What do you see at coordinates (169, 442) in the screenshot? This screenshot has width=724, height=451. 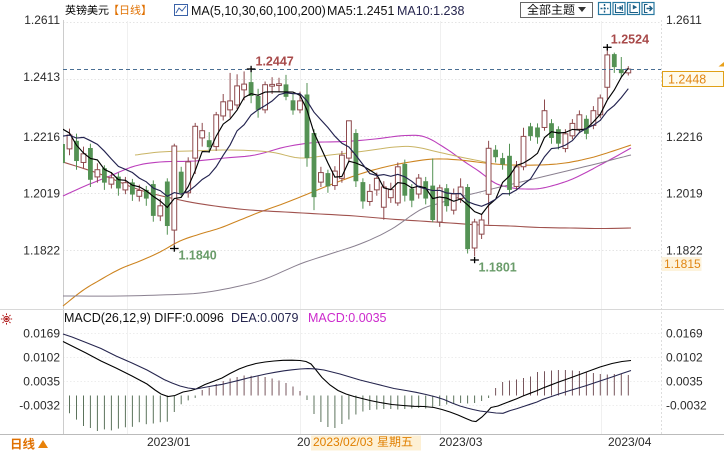 I see `svg-text: 2023/01` at bounding box center [169, 442].